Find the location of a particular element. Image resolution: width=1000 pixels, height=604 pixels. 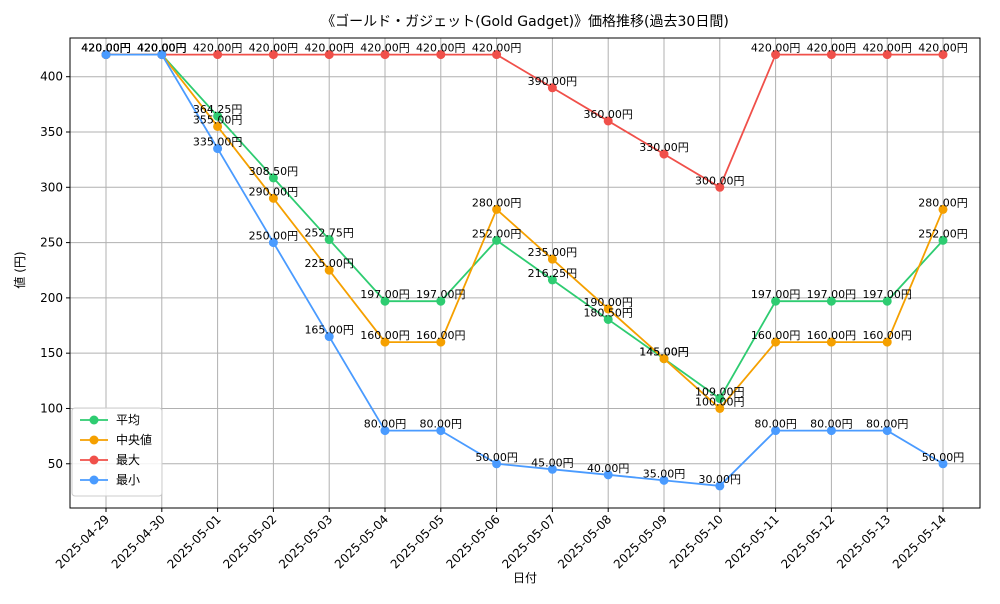

data-label: 252.00円 is located at coordinates (497, 233).